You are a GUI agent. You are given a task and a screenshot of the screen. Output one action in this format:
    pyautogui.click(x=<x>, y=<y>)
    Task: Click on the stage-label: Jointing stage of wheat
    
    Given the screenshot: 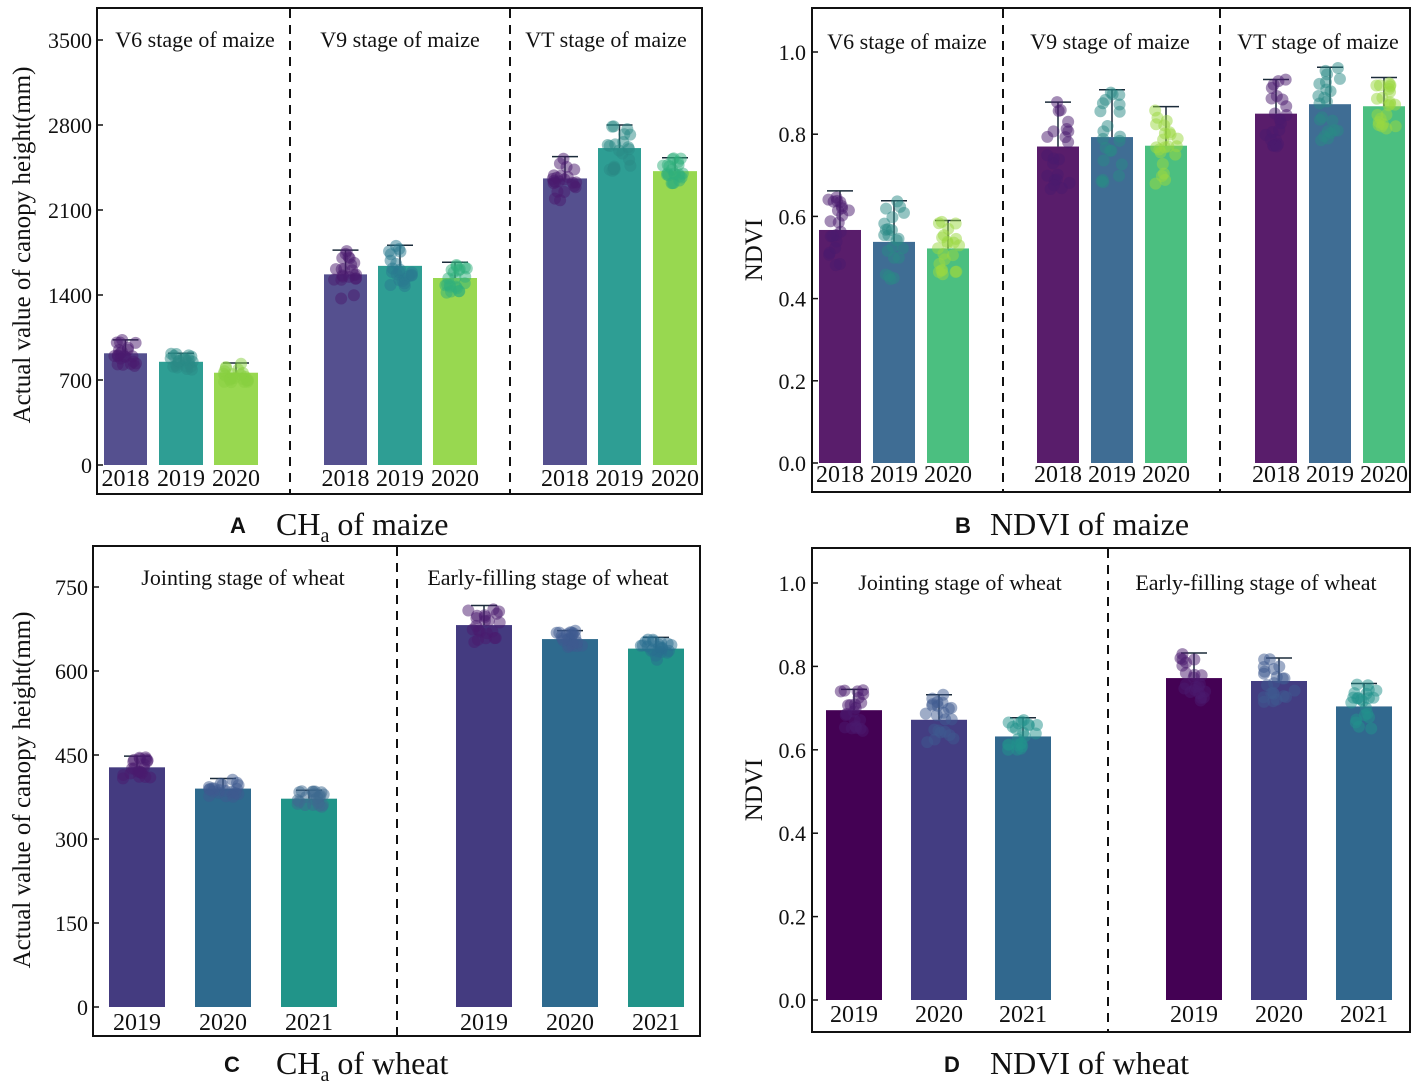 What is the action you would take?
    pyautogui.click(x=959, y=582)
    